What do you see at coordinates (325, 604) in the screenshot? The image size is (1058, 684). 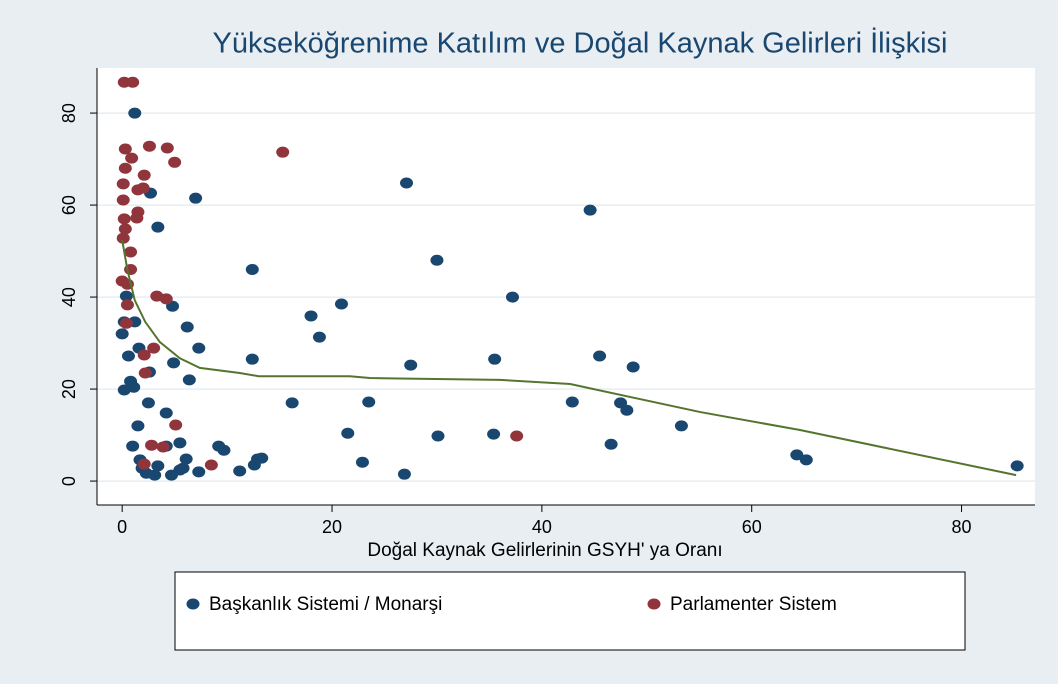 I see `legend-label: Başkanlık Sistemi / Monarşi` at bounding box center [325, 604].